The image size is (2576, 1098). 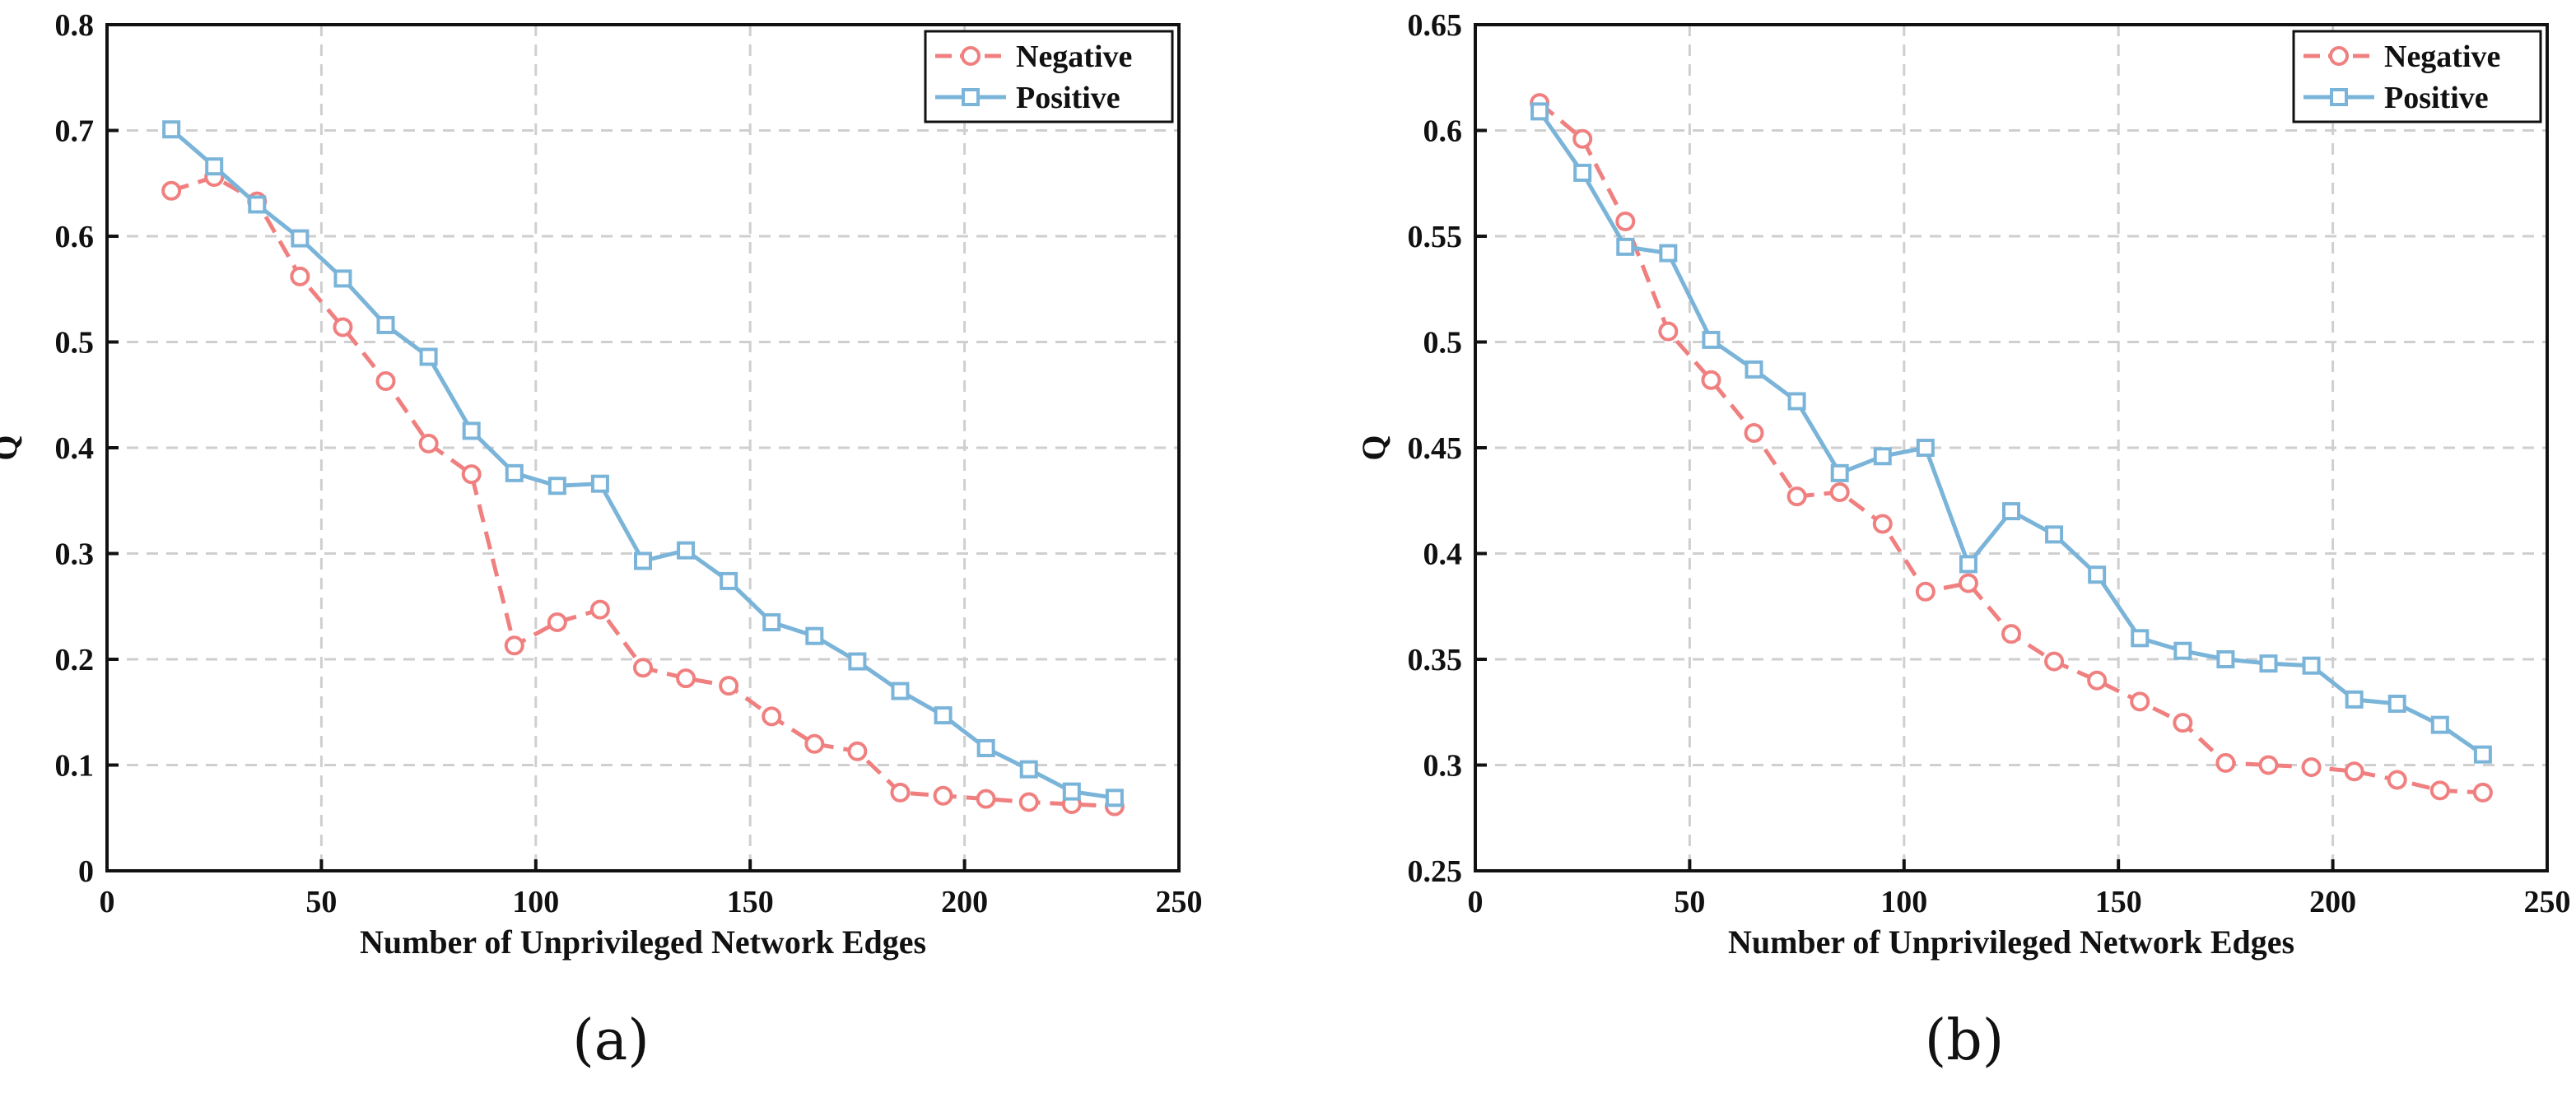 What do you see at coordinates (1373, 447) in the screenshot?
I see `y-axis-title: Q` at bounding box center [1373, 447].